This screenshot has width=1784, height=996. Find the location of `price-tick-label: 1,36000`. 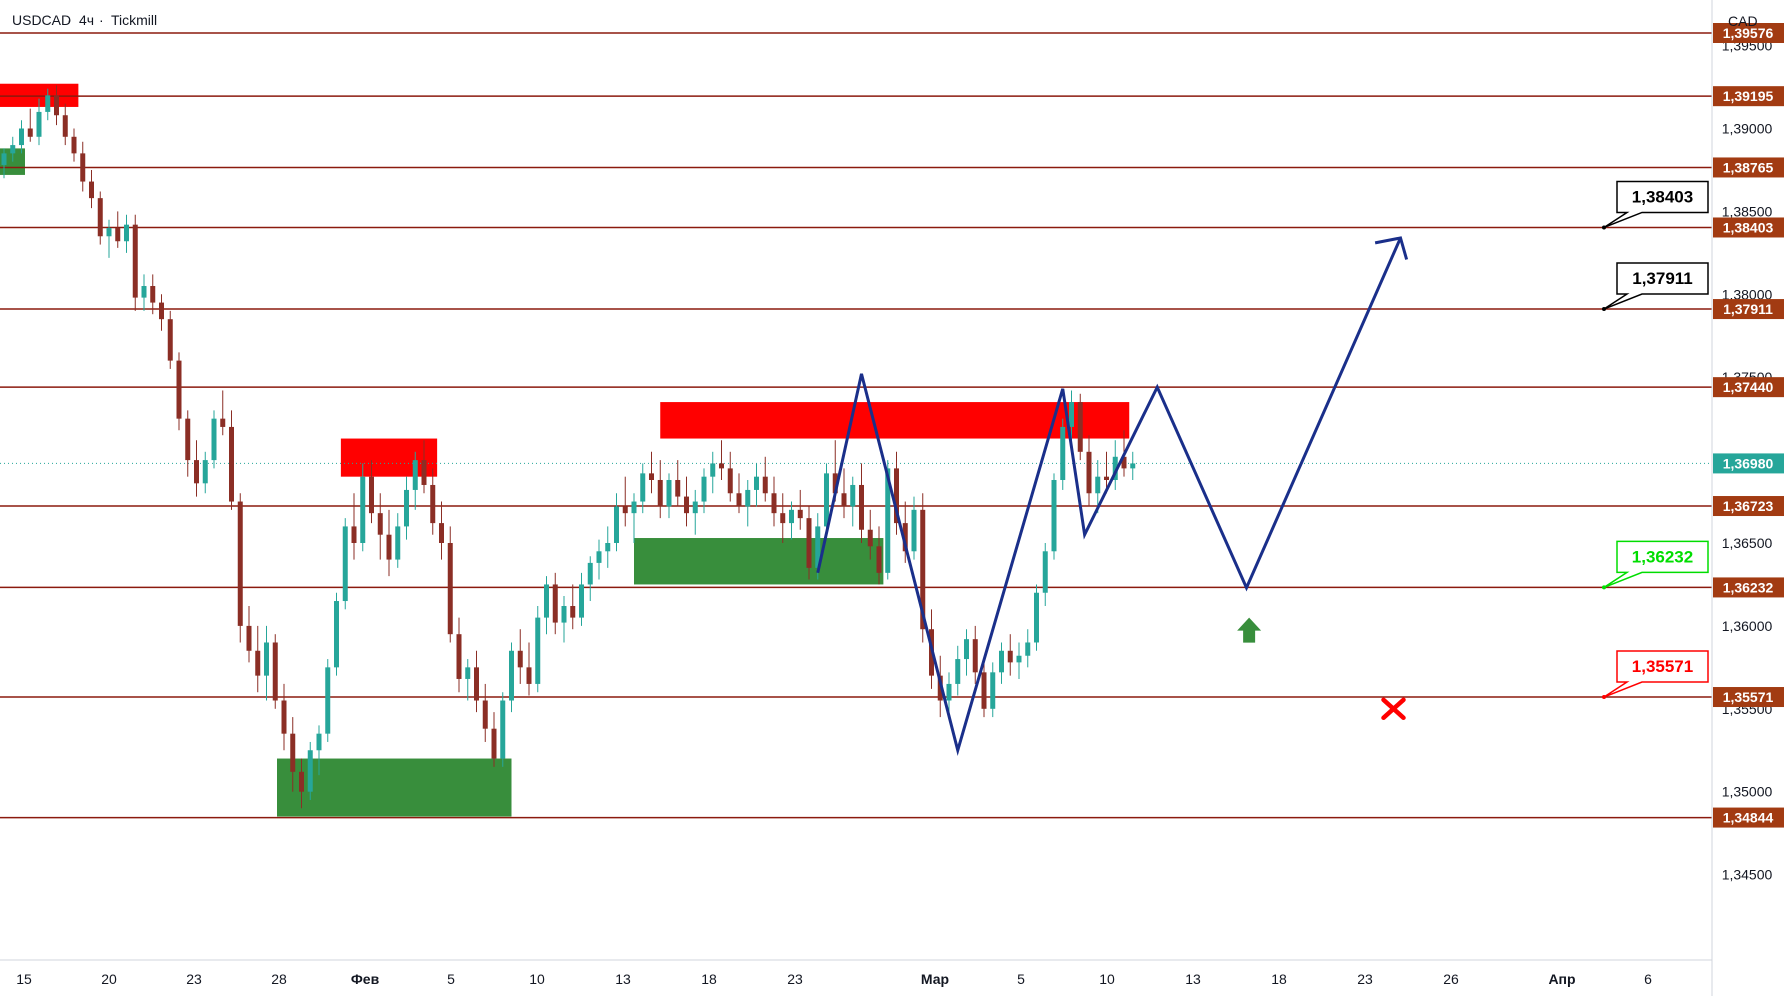

price-tick-label: 1,36000 is located at coordinates (1747, 626).